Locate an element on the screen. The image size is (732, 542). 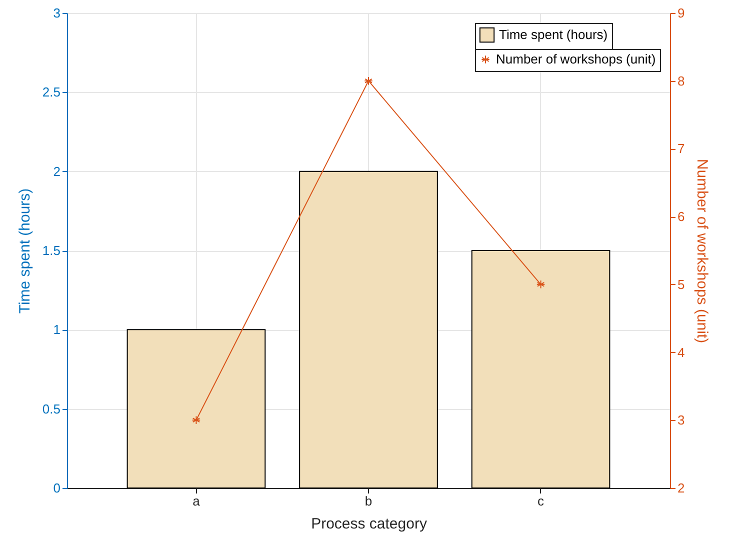
y-axis-title: Time spent (hours) is located at coordinates (25, 251).